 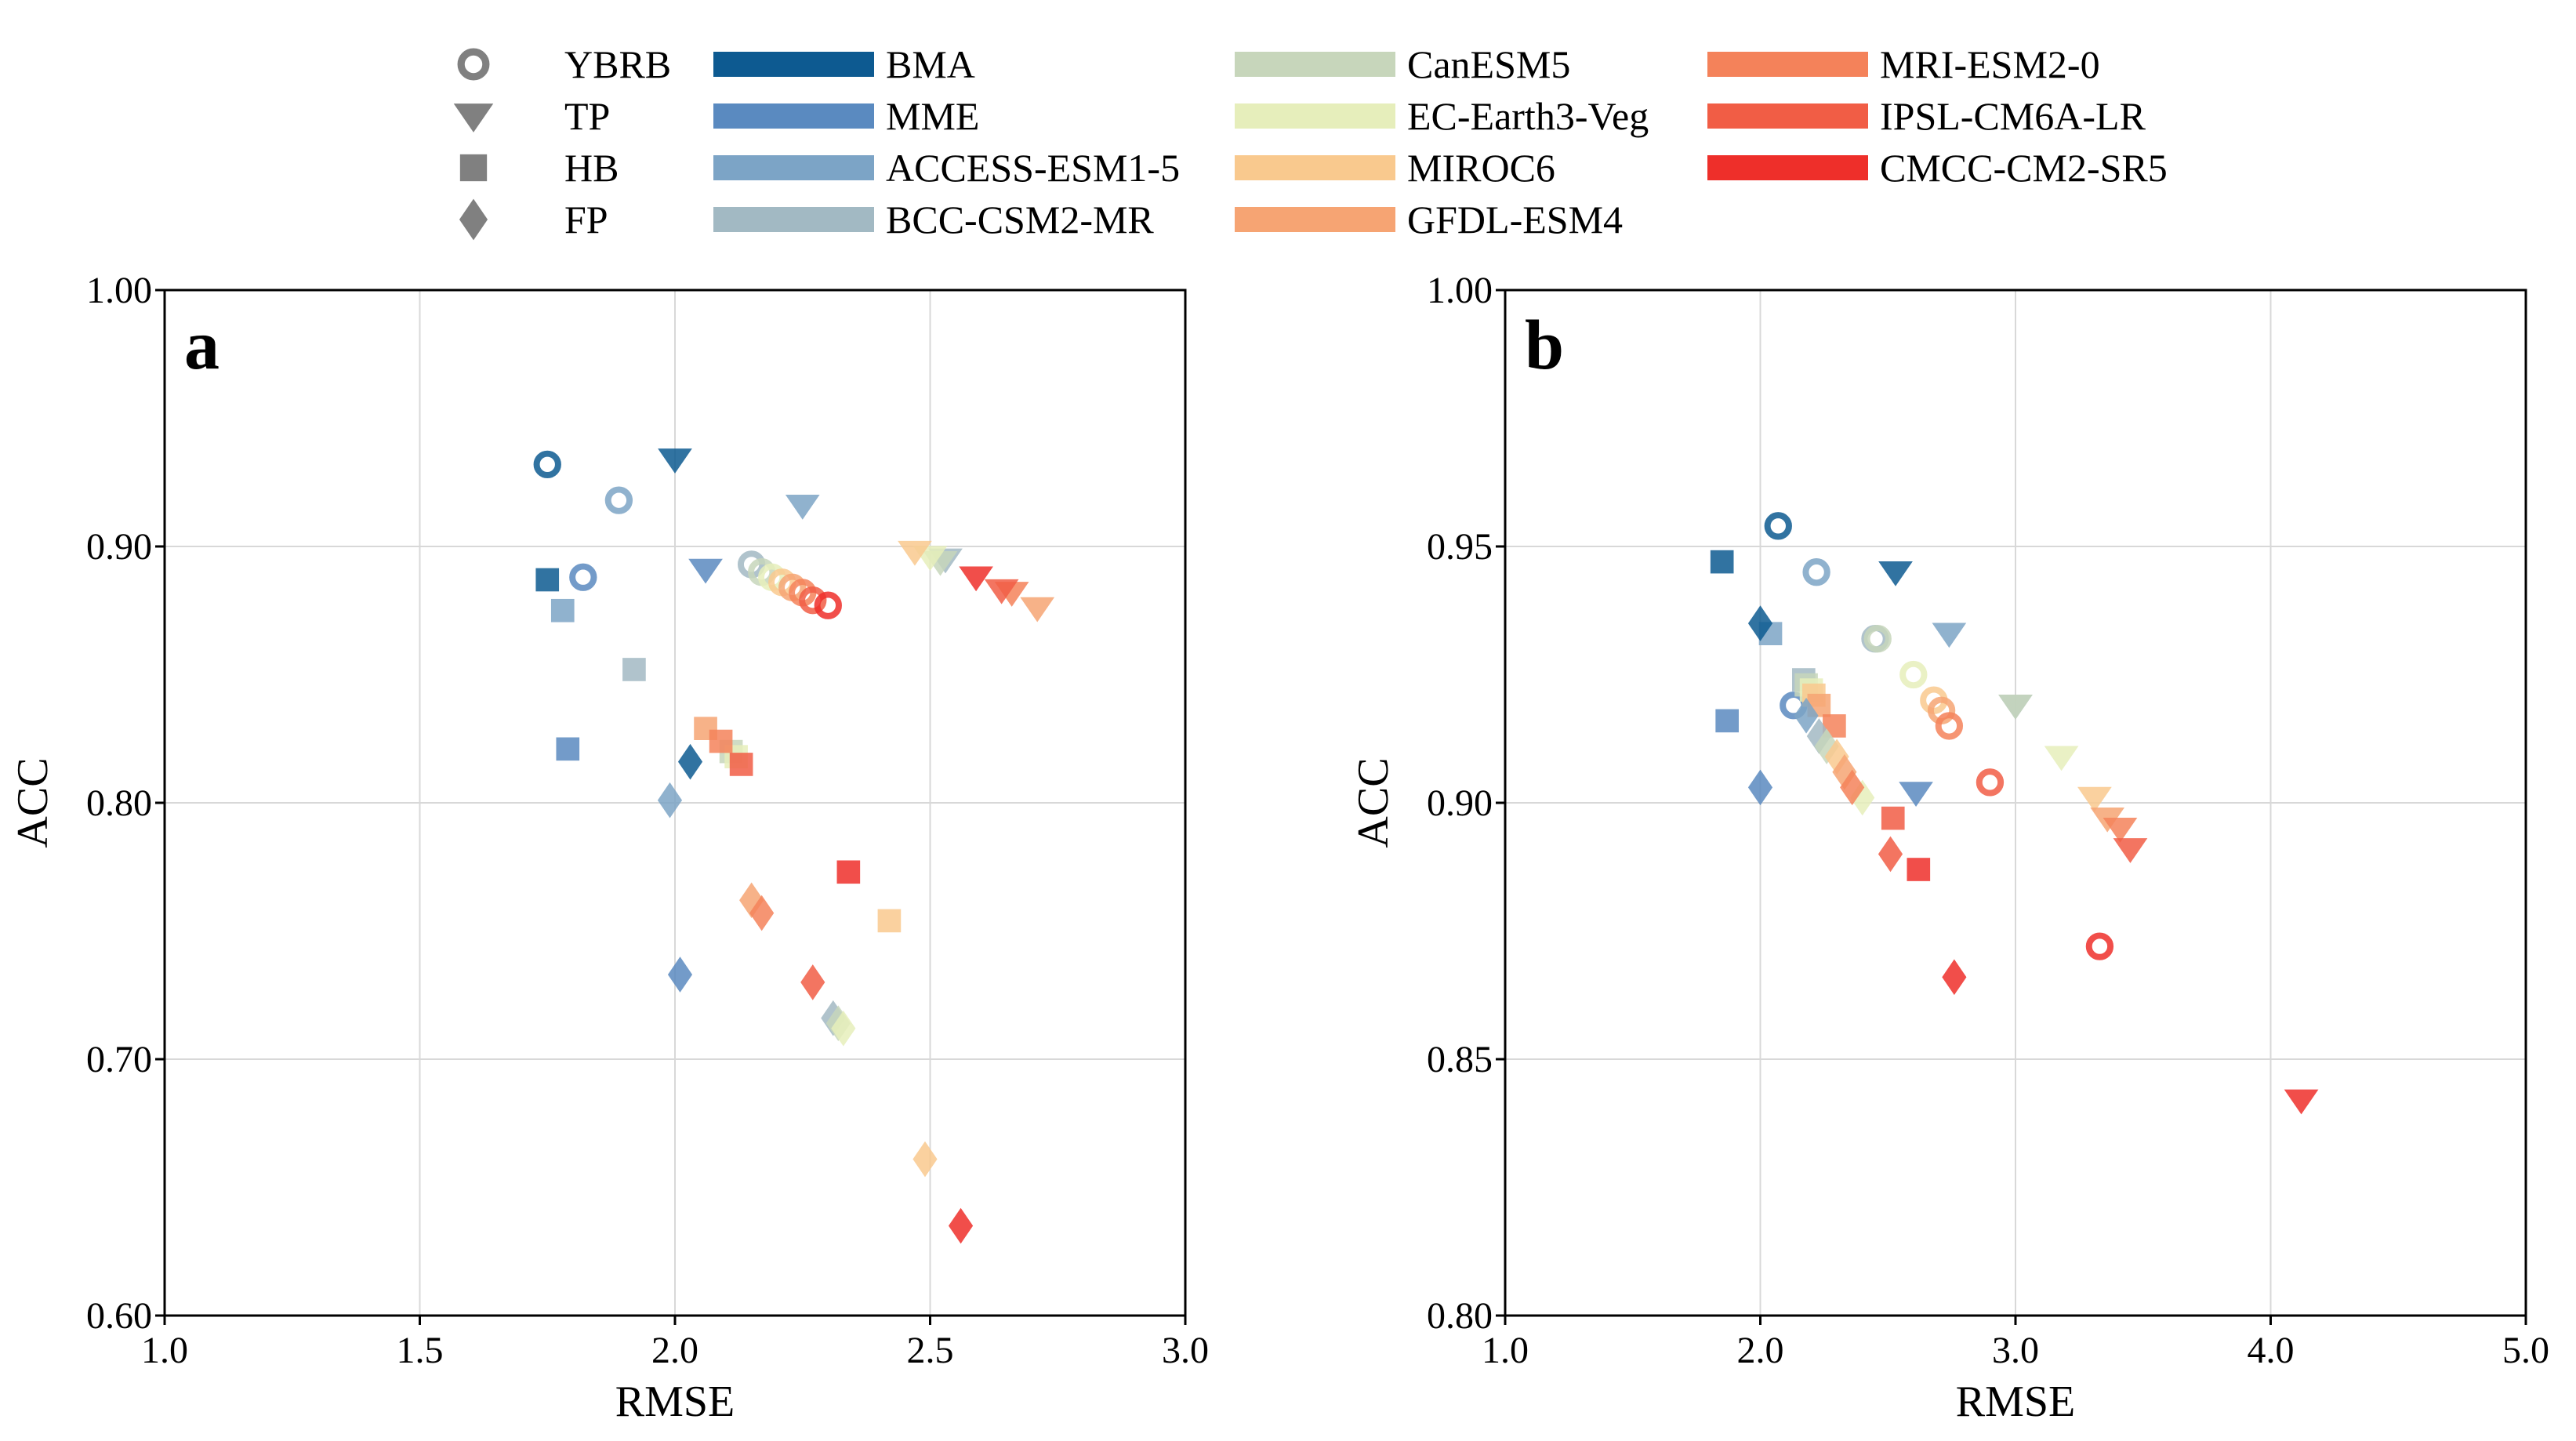 I want to click on legend-swatch-gfdl-esm4, so click(x=1315, y=219).